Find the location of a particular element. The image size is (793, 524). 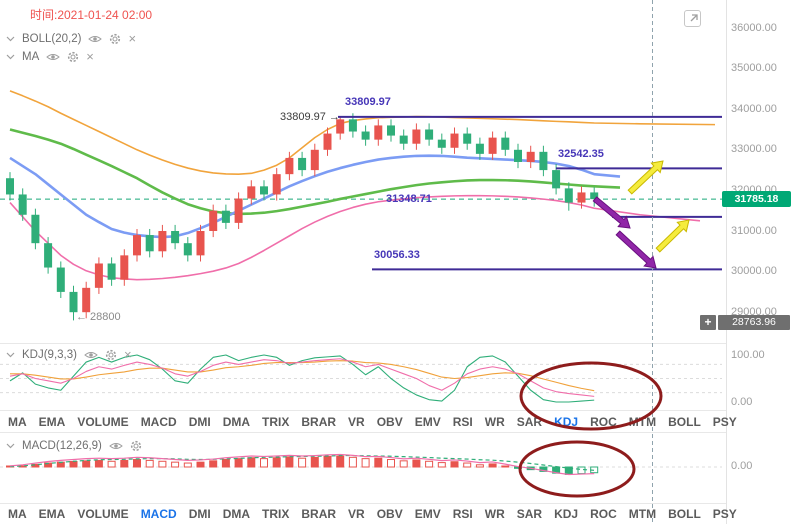

ma-legend-label: MA is located at coordinates (31, 57).